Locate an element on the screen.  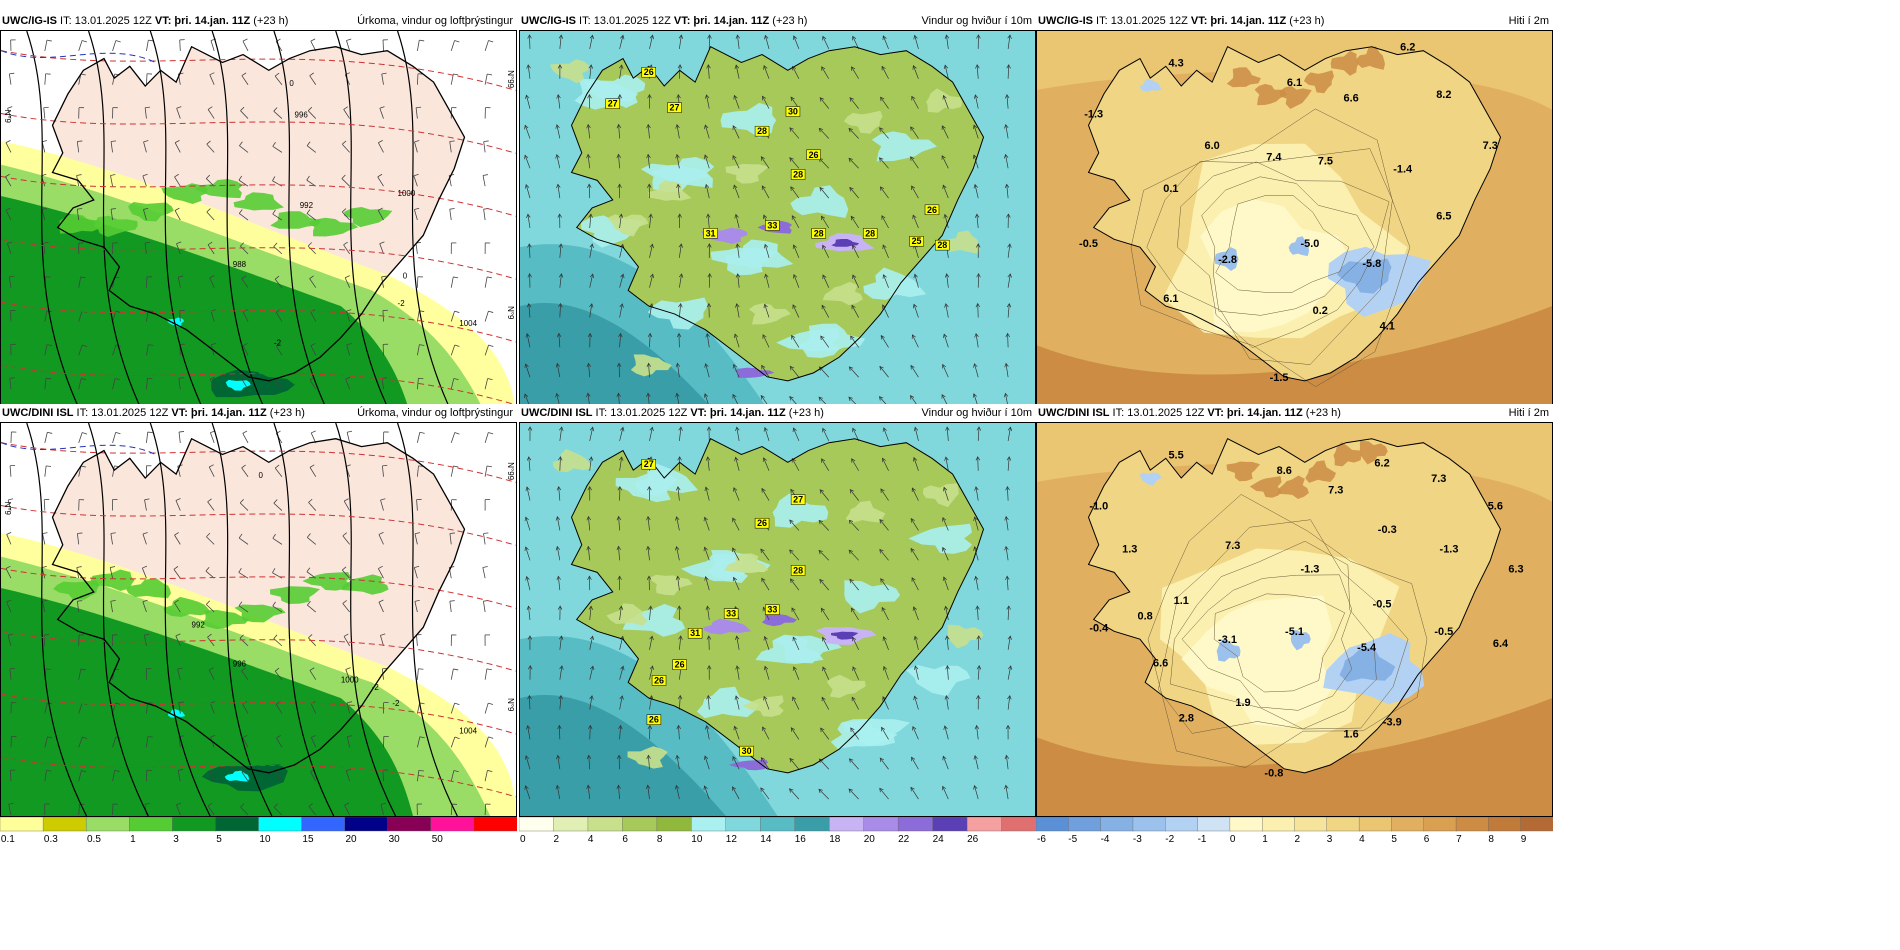
temperature-value: 8.6 is located at coordinates (1284, 471).